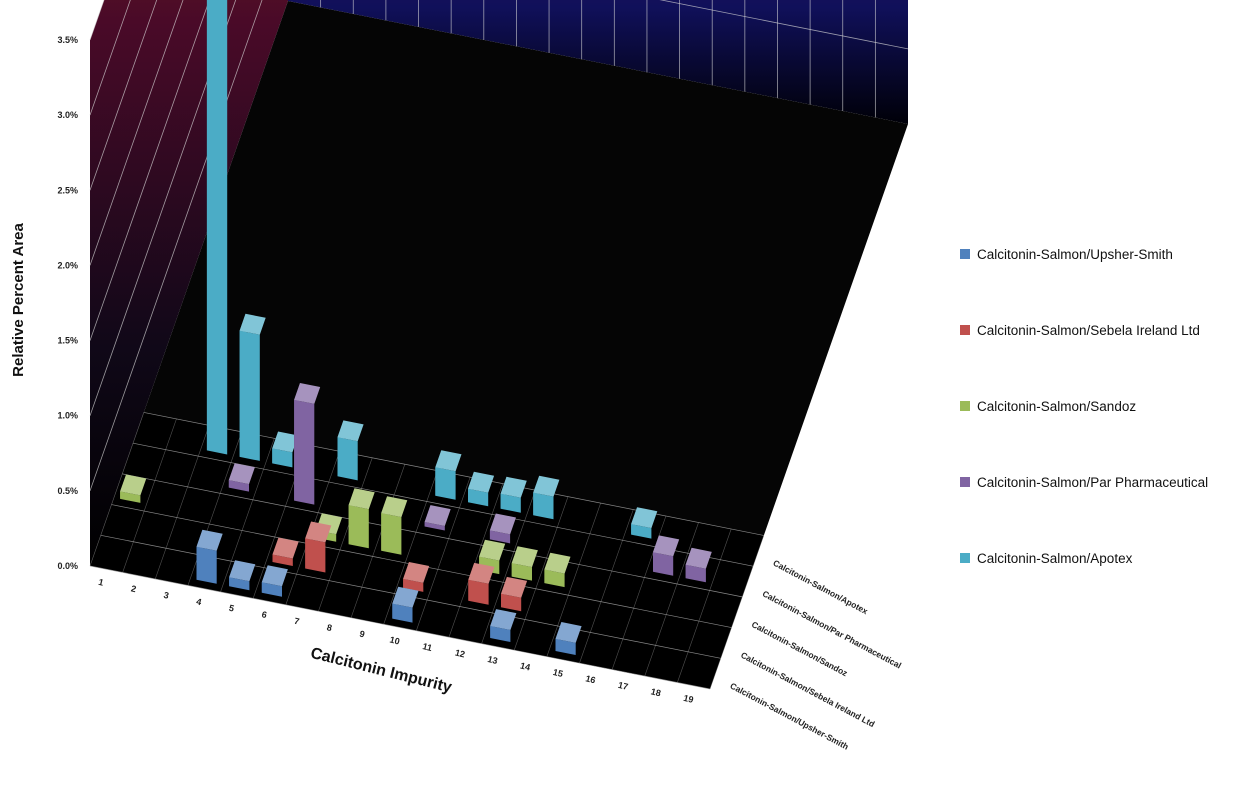  What do you see at coordinates (166, 595) in the screenshot?
I see `x-tick-label: 3` at bounding box center [166, 595].